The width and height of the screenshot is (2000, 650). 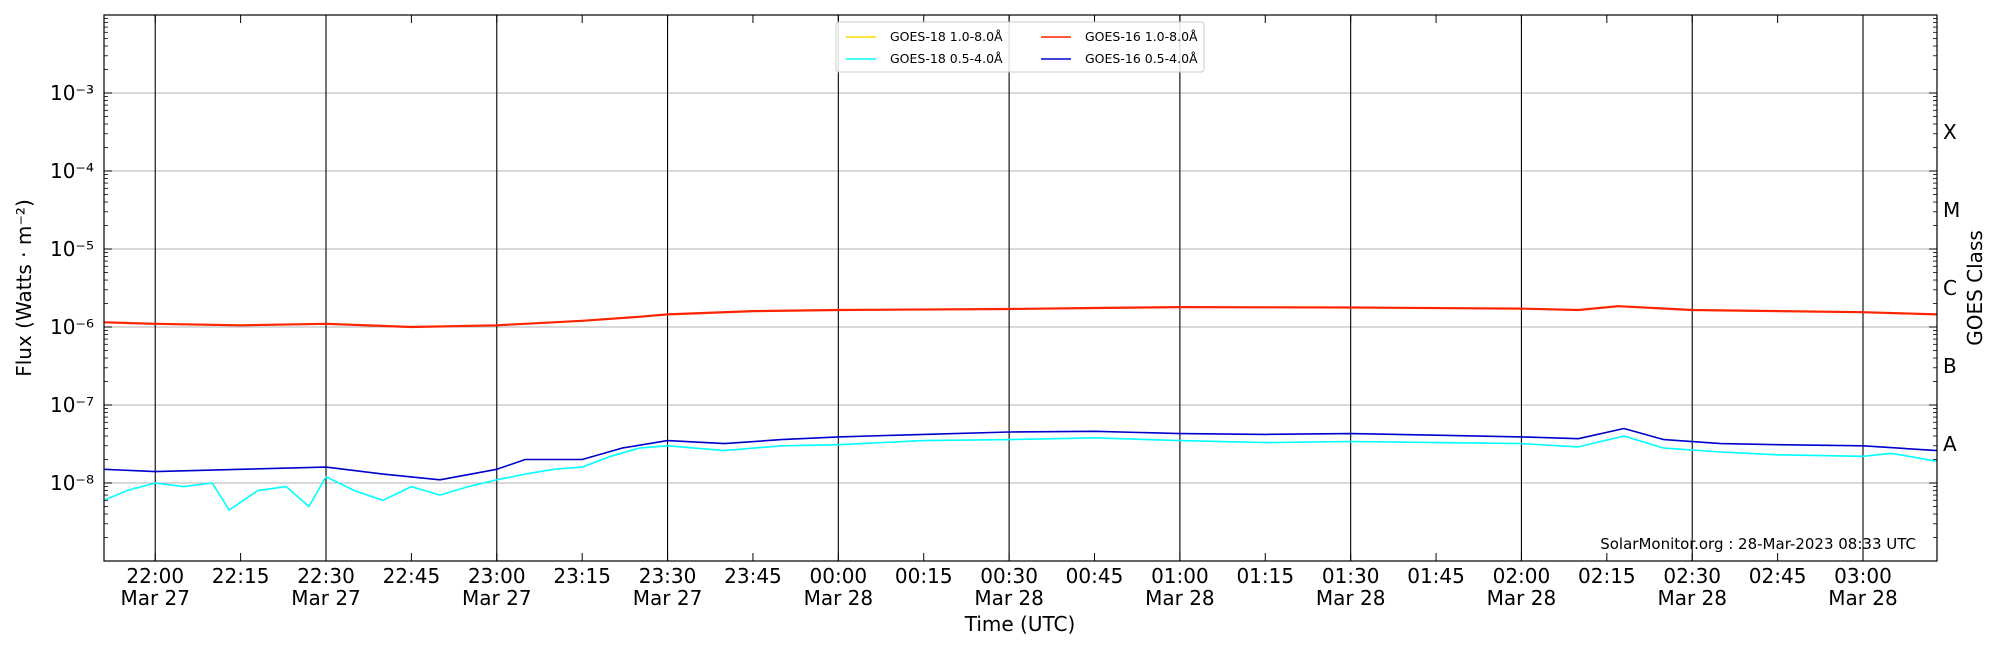 I want to click on goes-class-label: M, so click(x=1951, y=210).